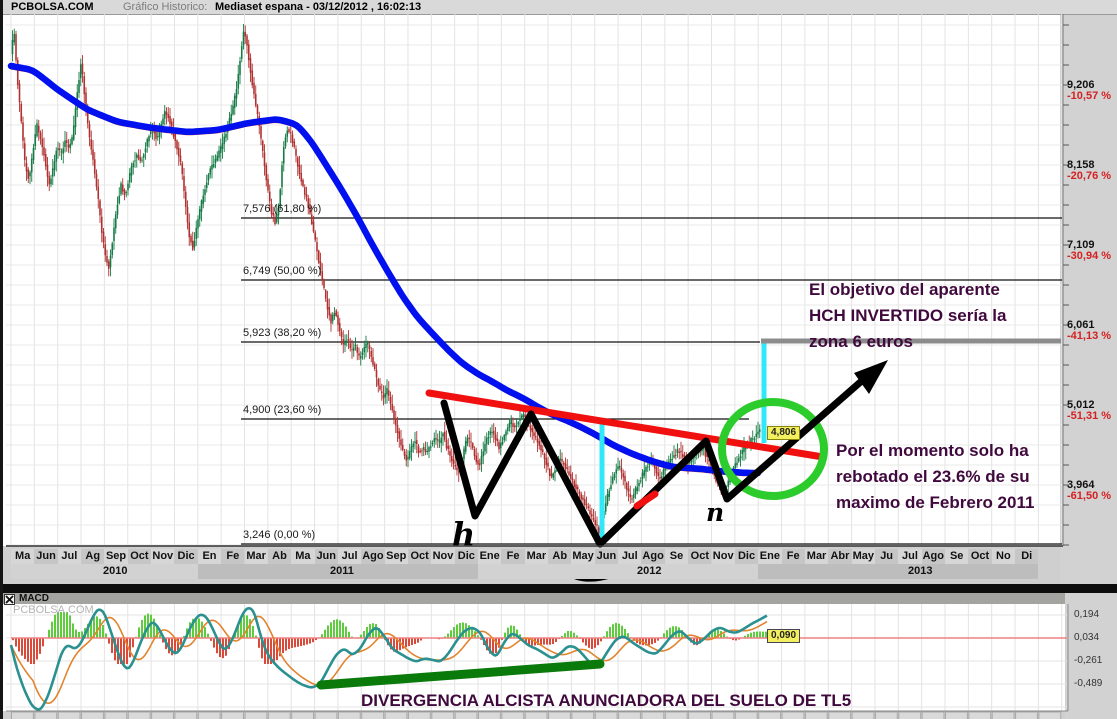 The width and height of the screenshot is (1117, 719). What do you see at coordinates (1081, 405) in the screenshot?
I see `price-axis-label: 5,012` at bounding box center [1081, 405].